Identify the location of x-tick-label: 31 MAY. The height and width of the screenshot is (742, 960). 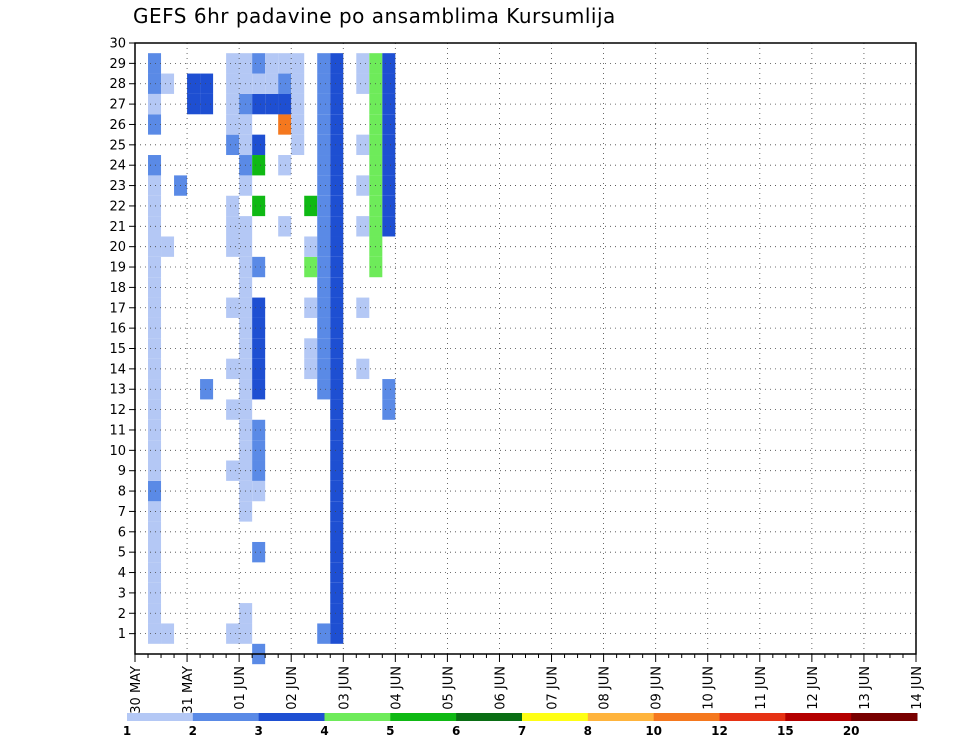
(188, 690).